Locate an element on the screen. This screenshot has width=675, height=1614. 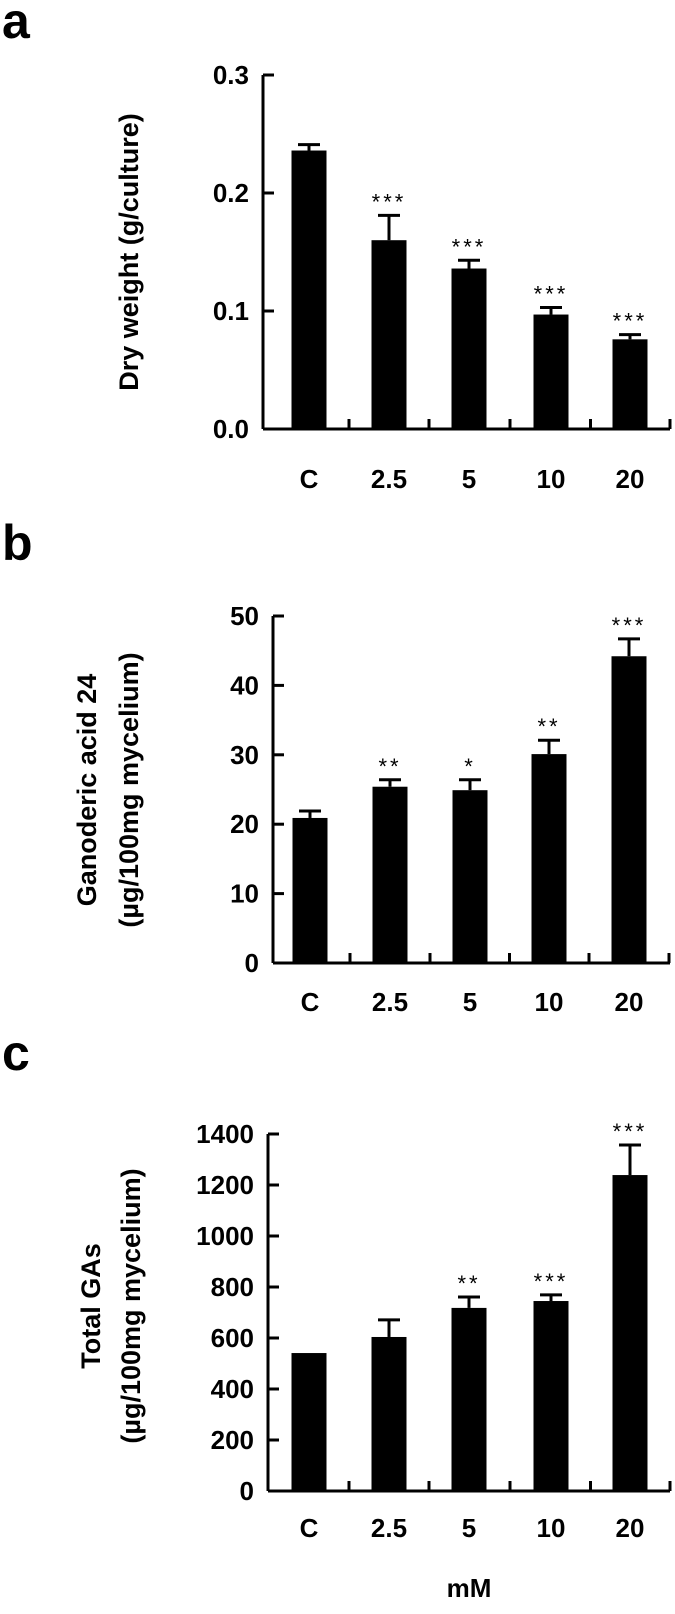
y-tick-label: 200 is located at coordinates (232, 1440).